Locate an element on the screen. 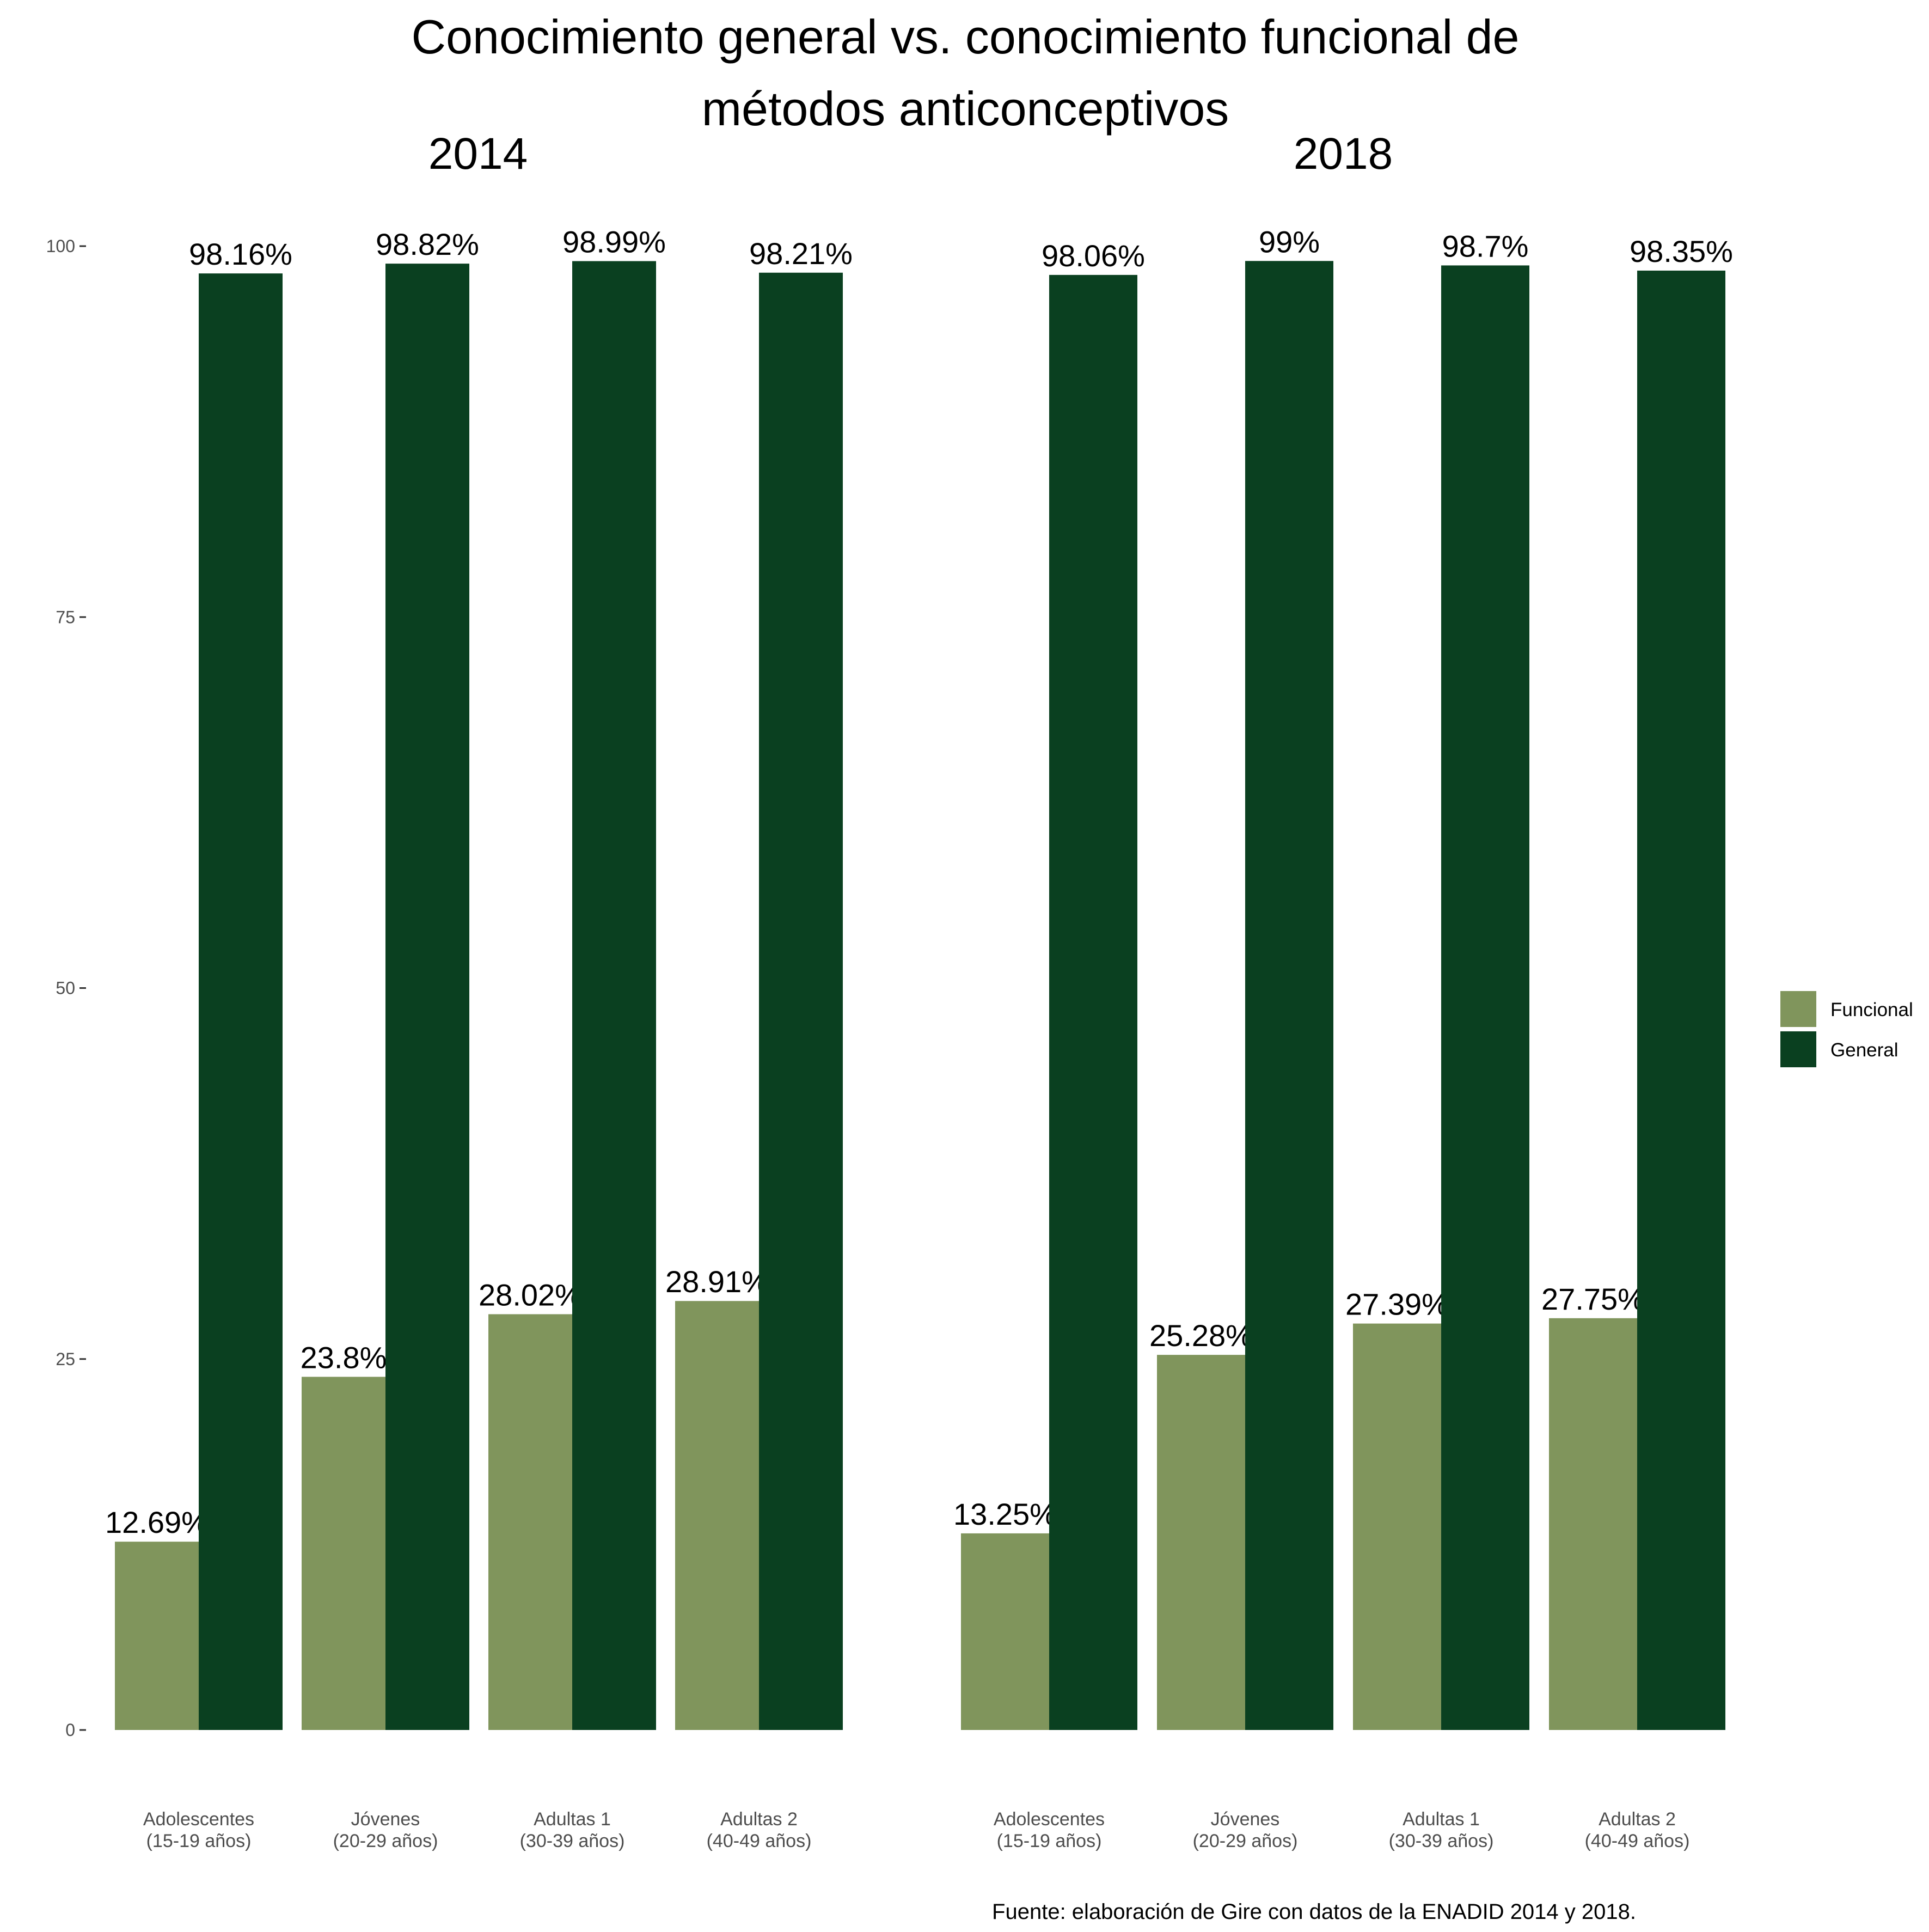  bar-value-label: 28.02% is located at coordinates (530, 1294).